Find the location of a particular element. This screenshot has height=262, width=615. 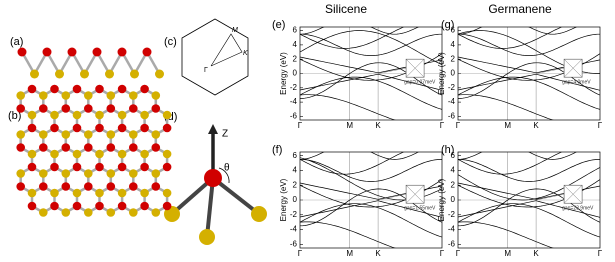

gap-annotation: gap=23.9meV is located at coordinates (578, 209).